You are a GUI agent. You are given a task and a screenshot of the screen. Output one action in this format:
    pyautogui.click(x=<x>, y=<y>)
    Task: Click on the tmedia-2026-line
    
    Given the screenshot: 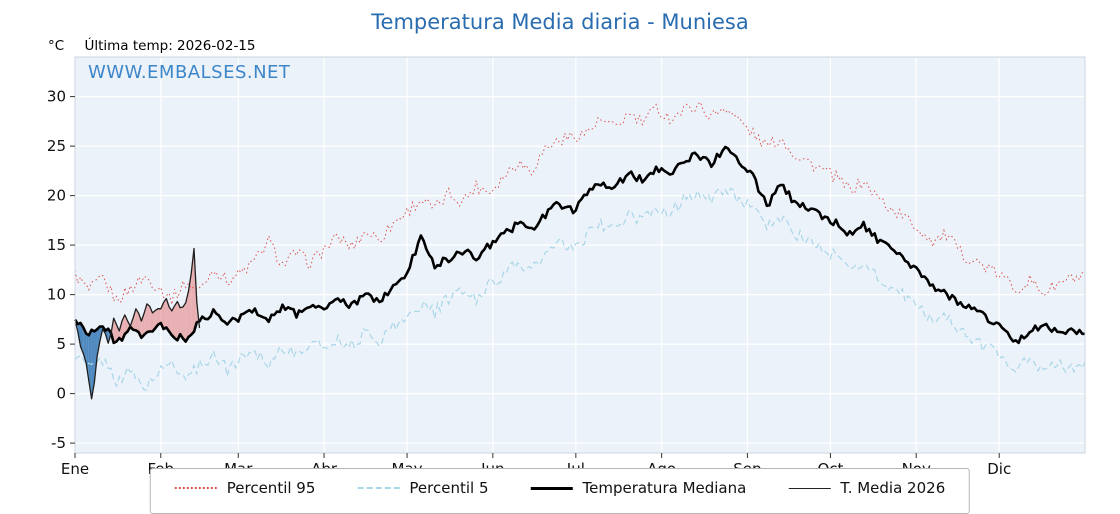 What is the action you would take?
    pyautogui.click(x=137, y=323)
    